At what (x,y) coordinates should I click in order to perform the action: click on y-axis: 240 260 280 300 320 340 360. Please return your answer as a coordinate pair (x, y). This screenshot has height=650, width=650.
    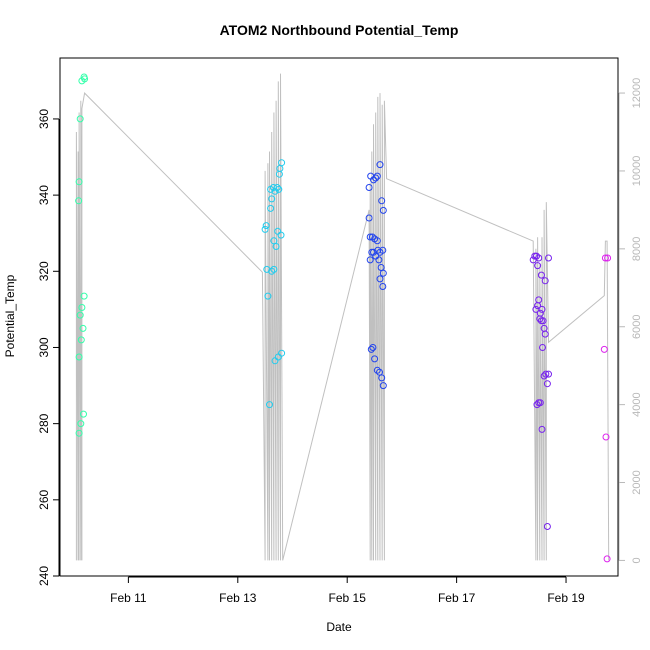
    Looking at the image, I should click on (48, 347).